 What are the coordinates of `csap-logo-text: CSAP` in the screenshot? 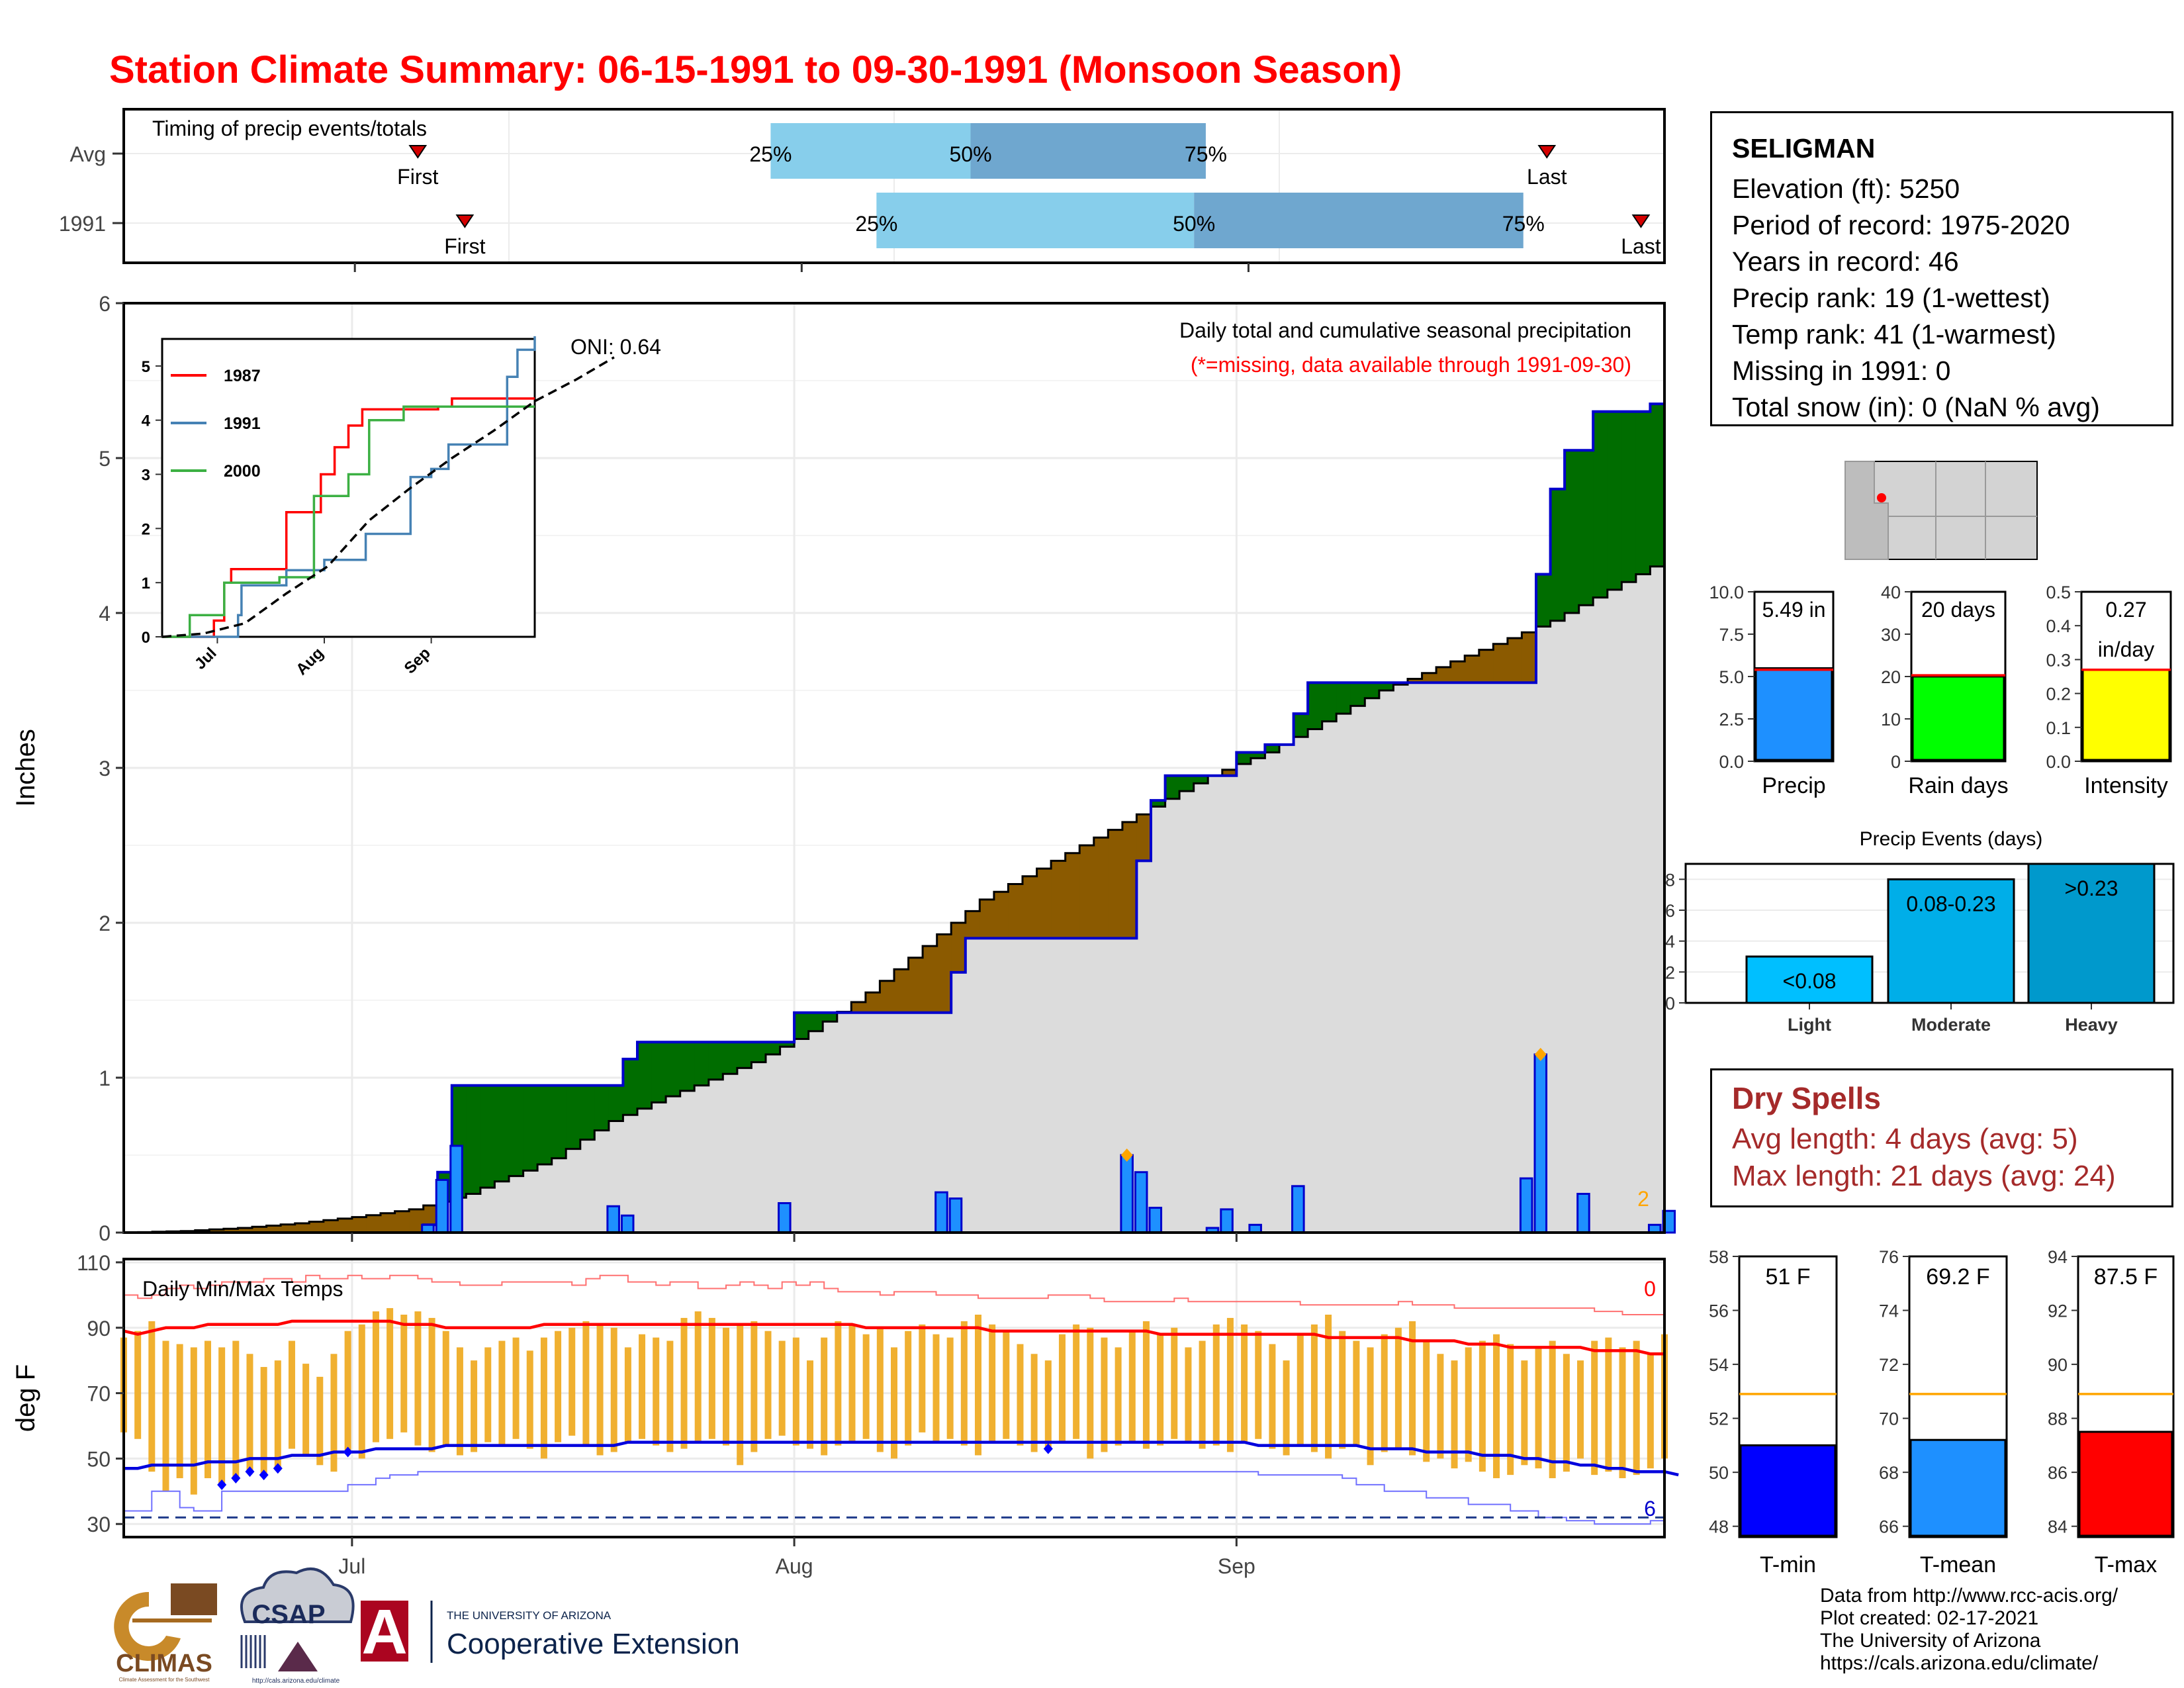 It's located at (288, 1614).